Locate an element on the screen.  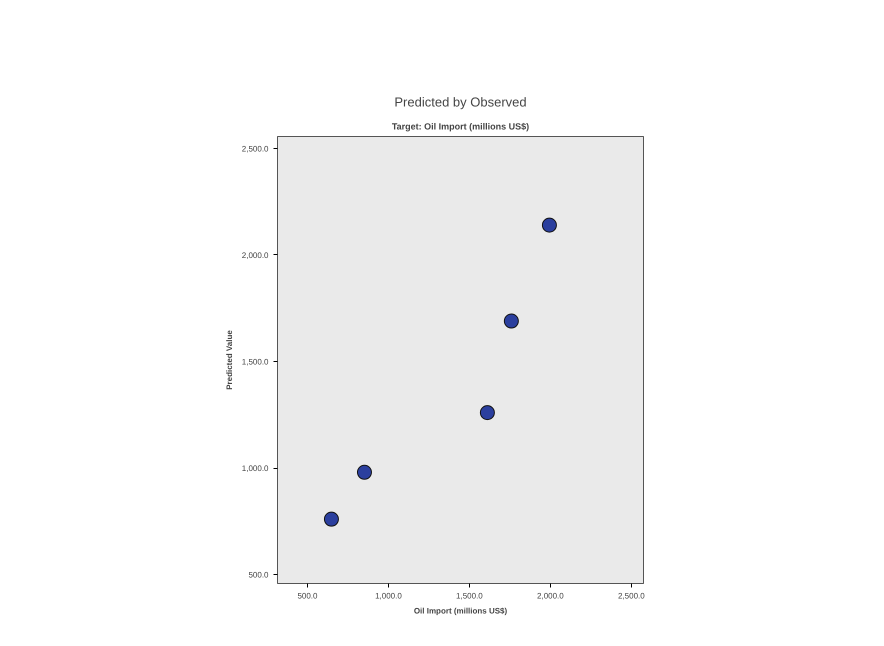
x-tick-label: 500.0 is located at coordinates (307, 596).